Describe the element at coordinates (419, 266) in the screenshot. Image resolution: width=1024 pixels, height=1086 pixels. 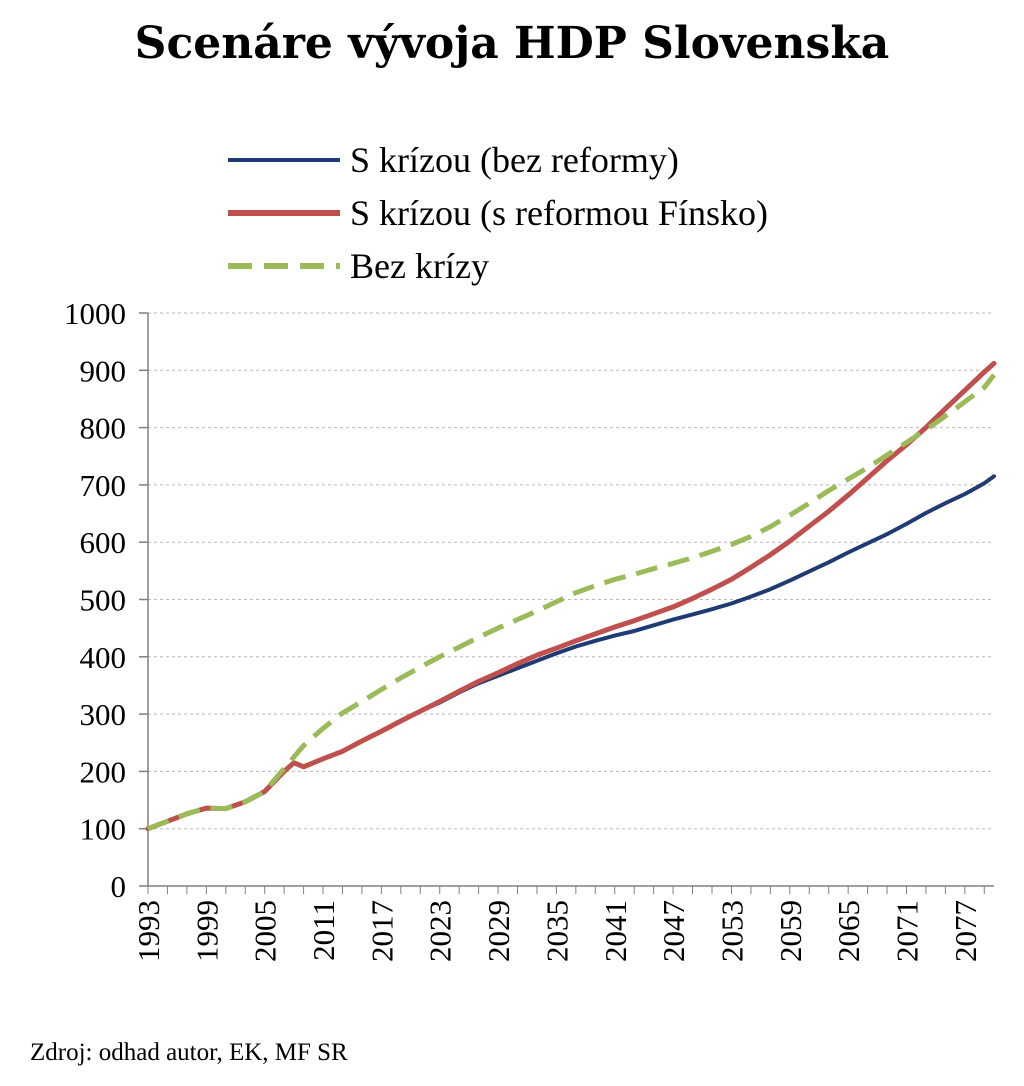
I see `legend-label: Bez krízy` at that location.